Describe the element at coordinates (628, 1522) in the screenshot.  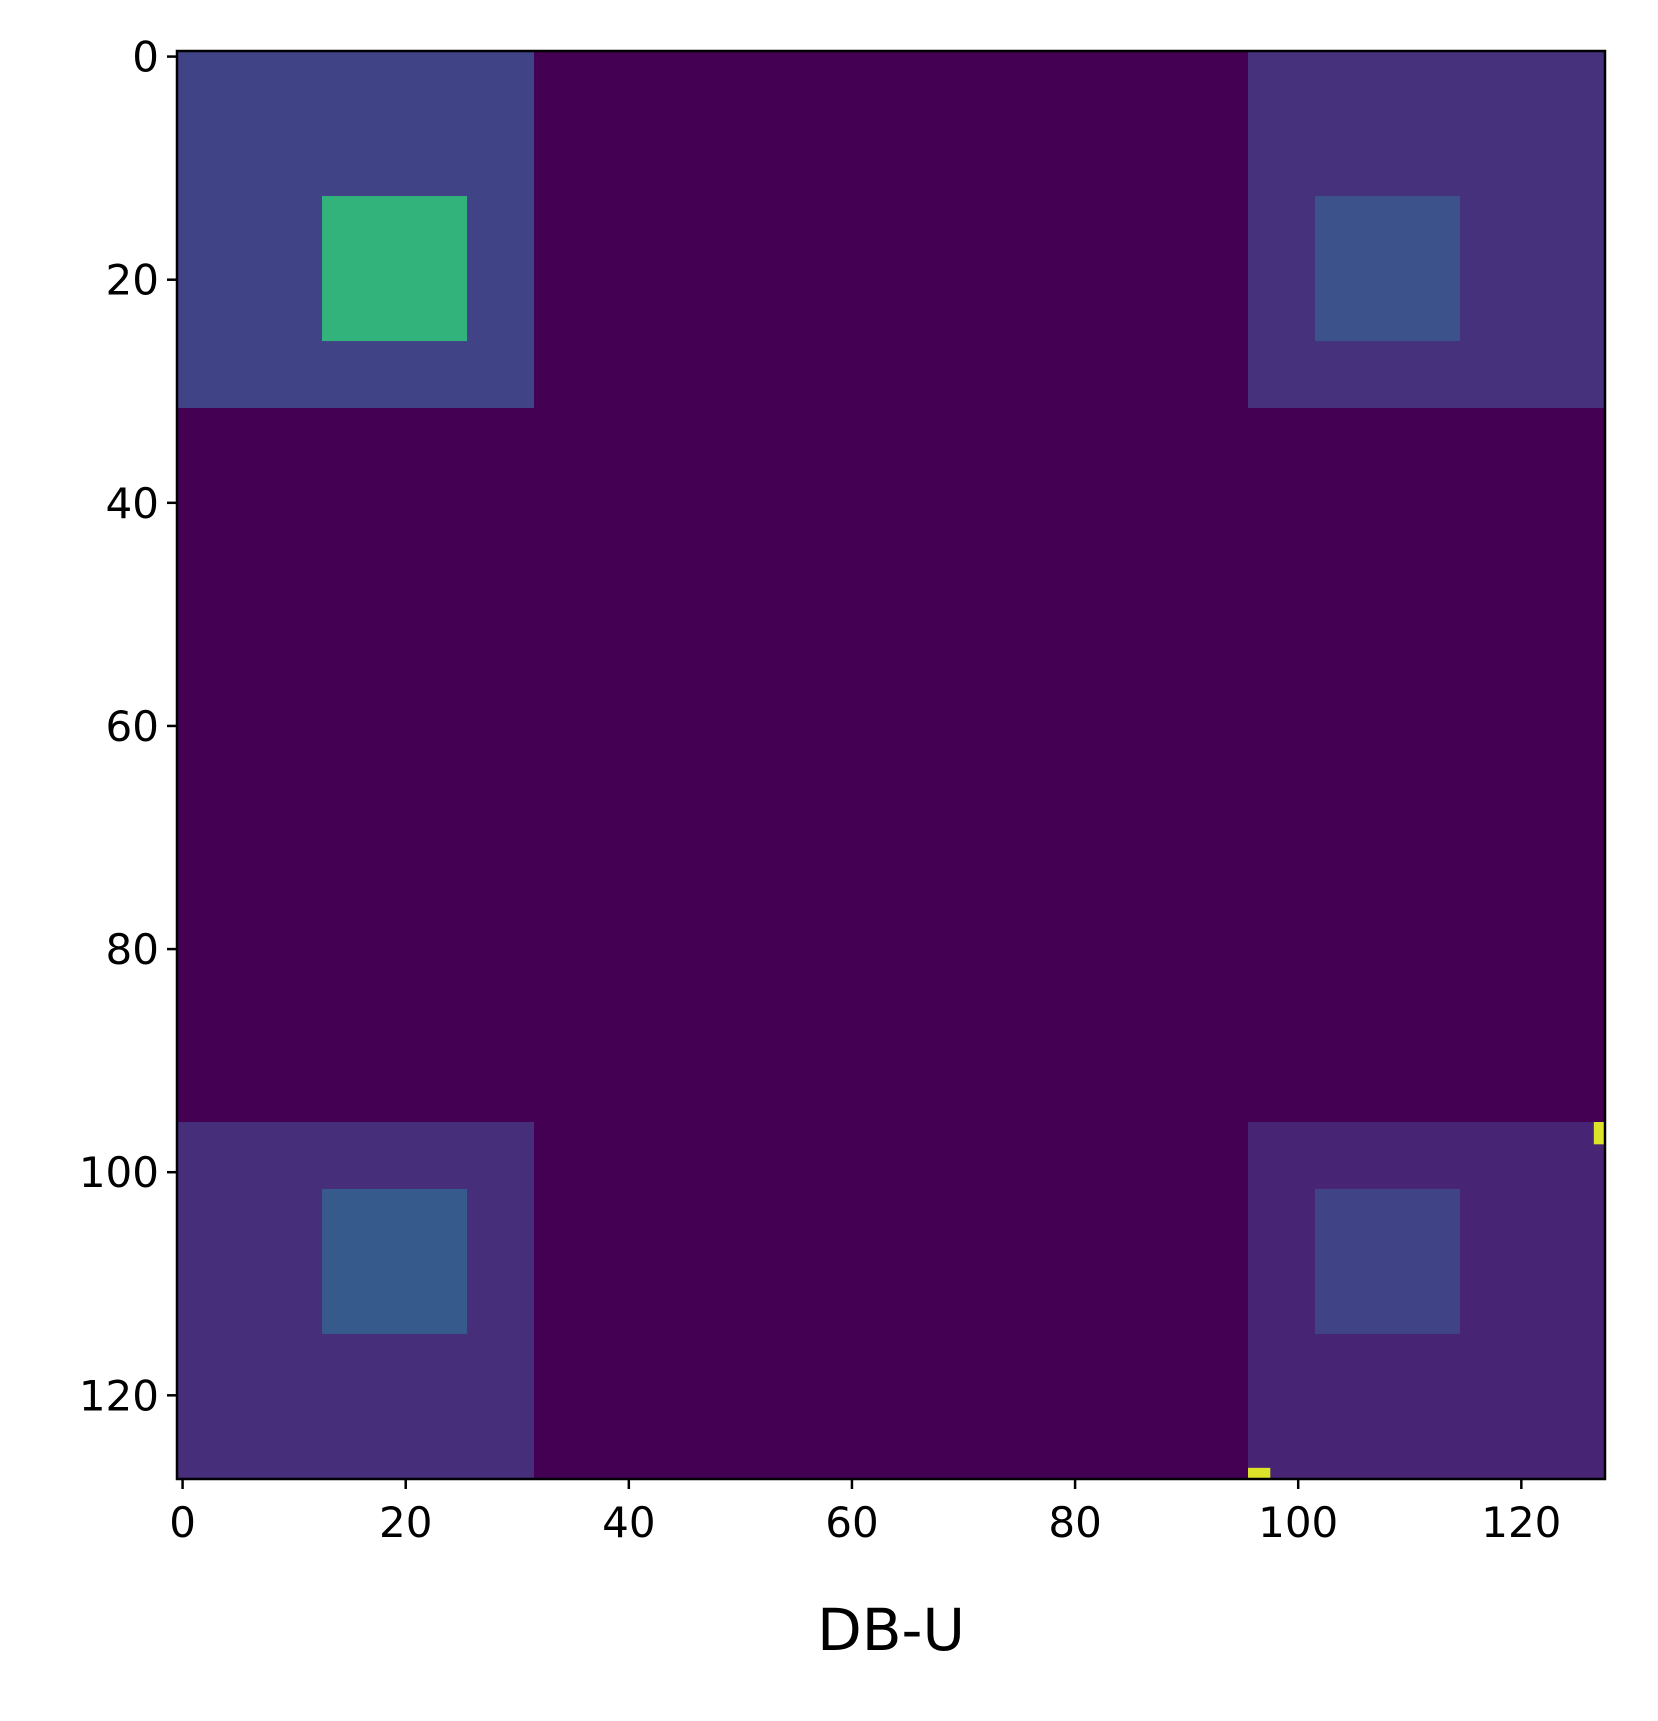
I see `x-tick-label: 40` at that location.